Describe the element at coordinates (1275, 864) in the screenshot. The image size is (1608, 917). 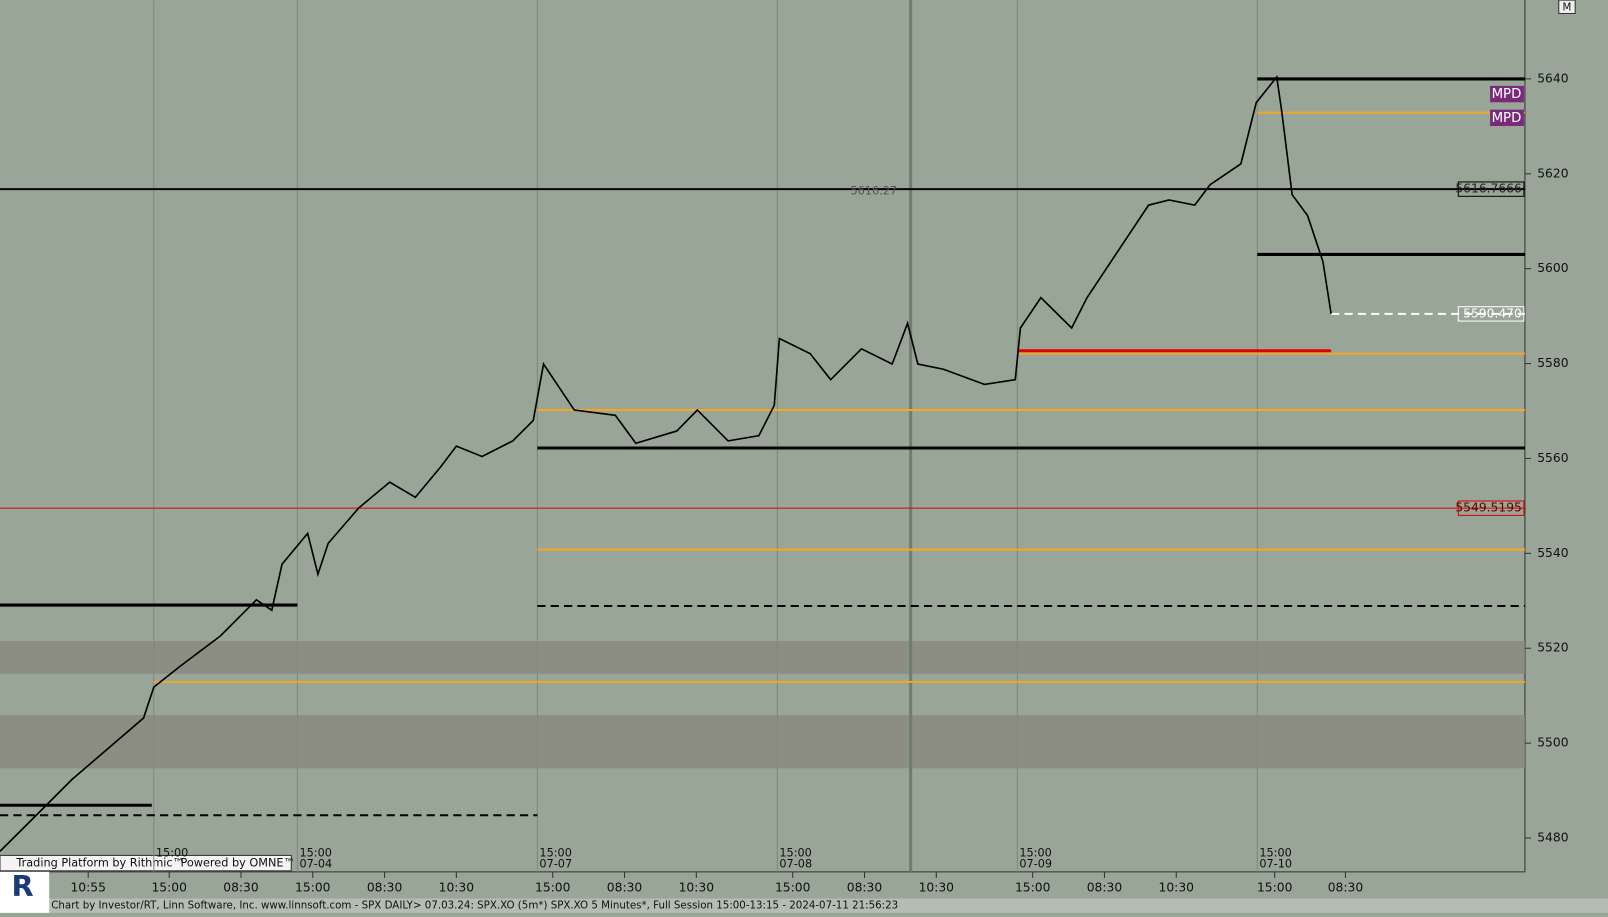
I see `session-date: 07-10` at that location.